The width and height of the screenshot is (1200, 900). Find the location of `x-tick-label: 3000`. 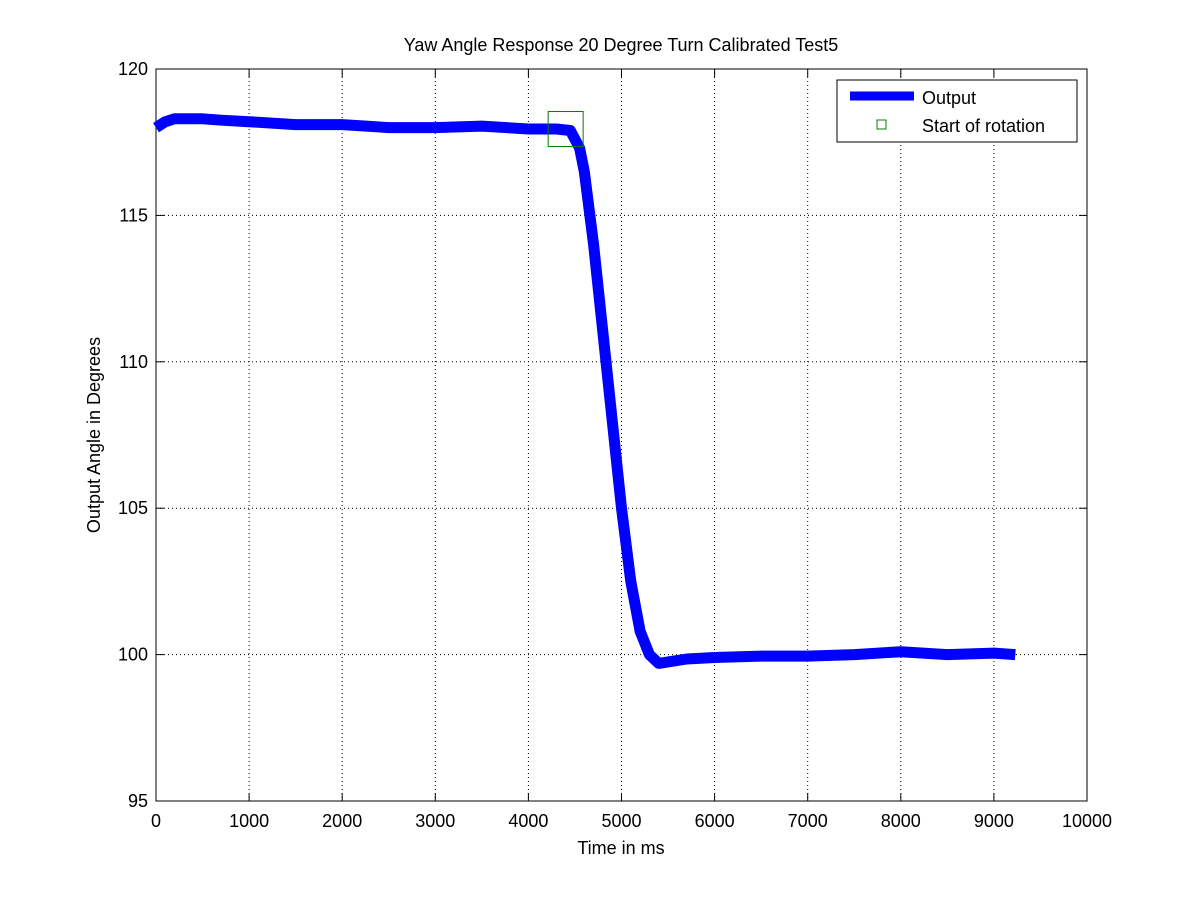

x-tick-label: 3000 is located at coordinates (435, 821).